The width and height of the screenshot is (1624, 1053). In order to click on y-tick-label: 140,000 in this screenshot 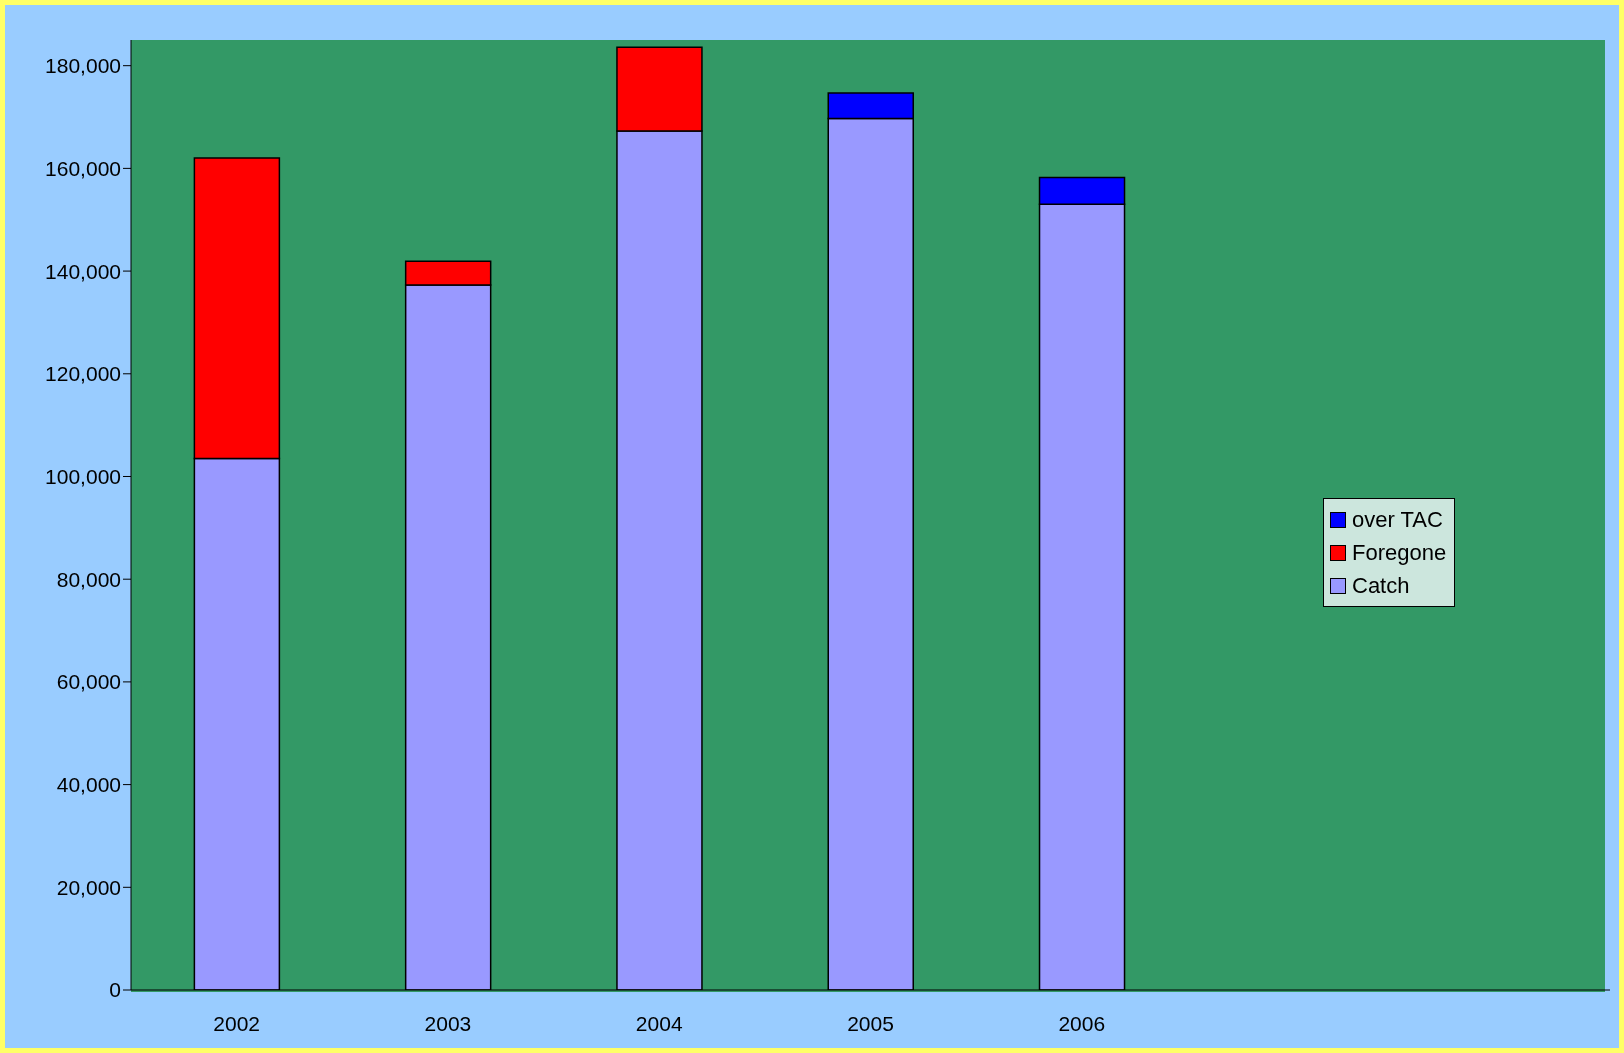, I will do `click(83, 271)`.